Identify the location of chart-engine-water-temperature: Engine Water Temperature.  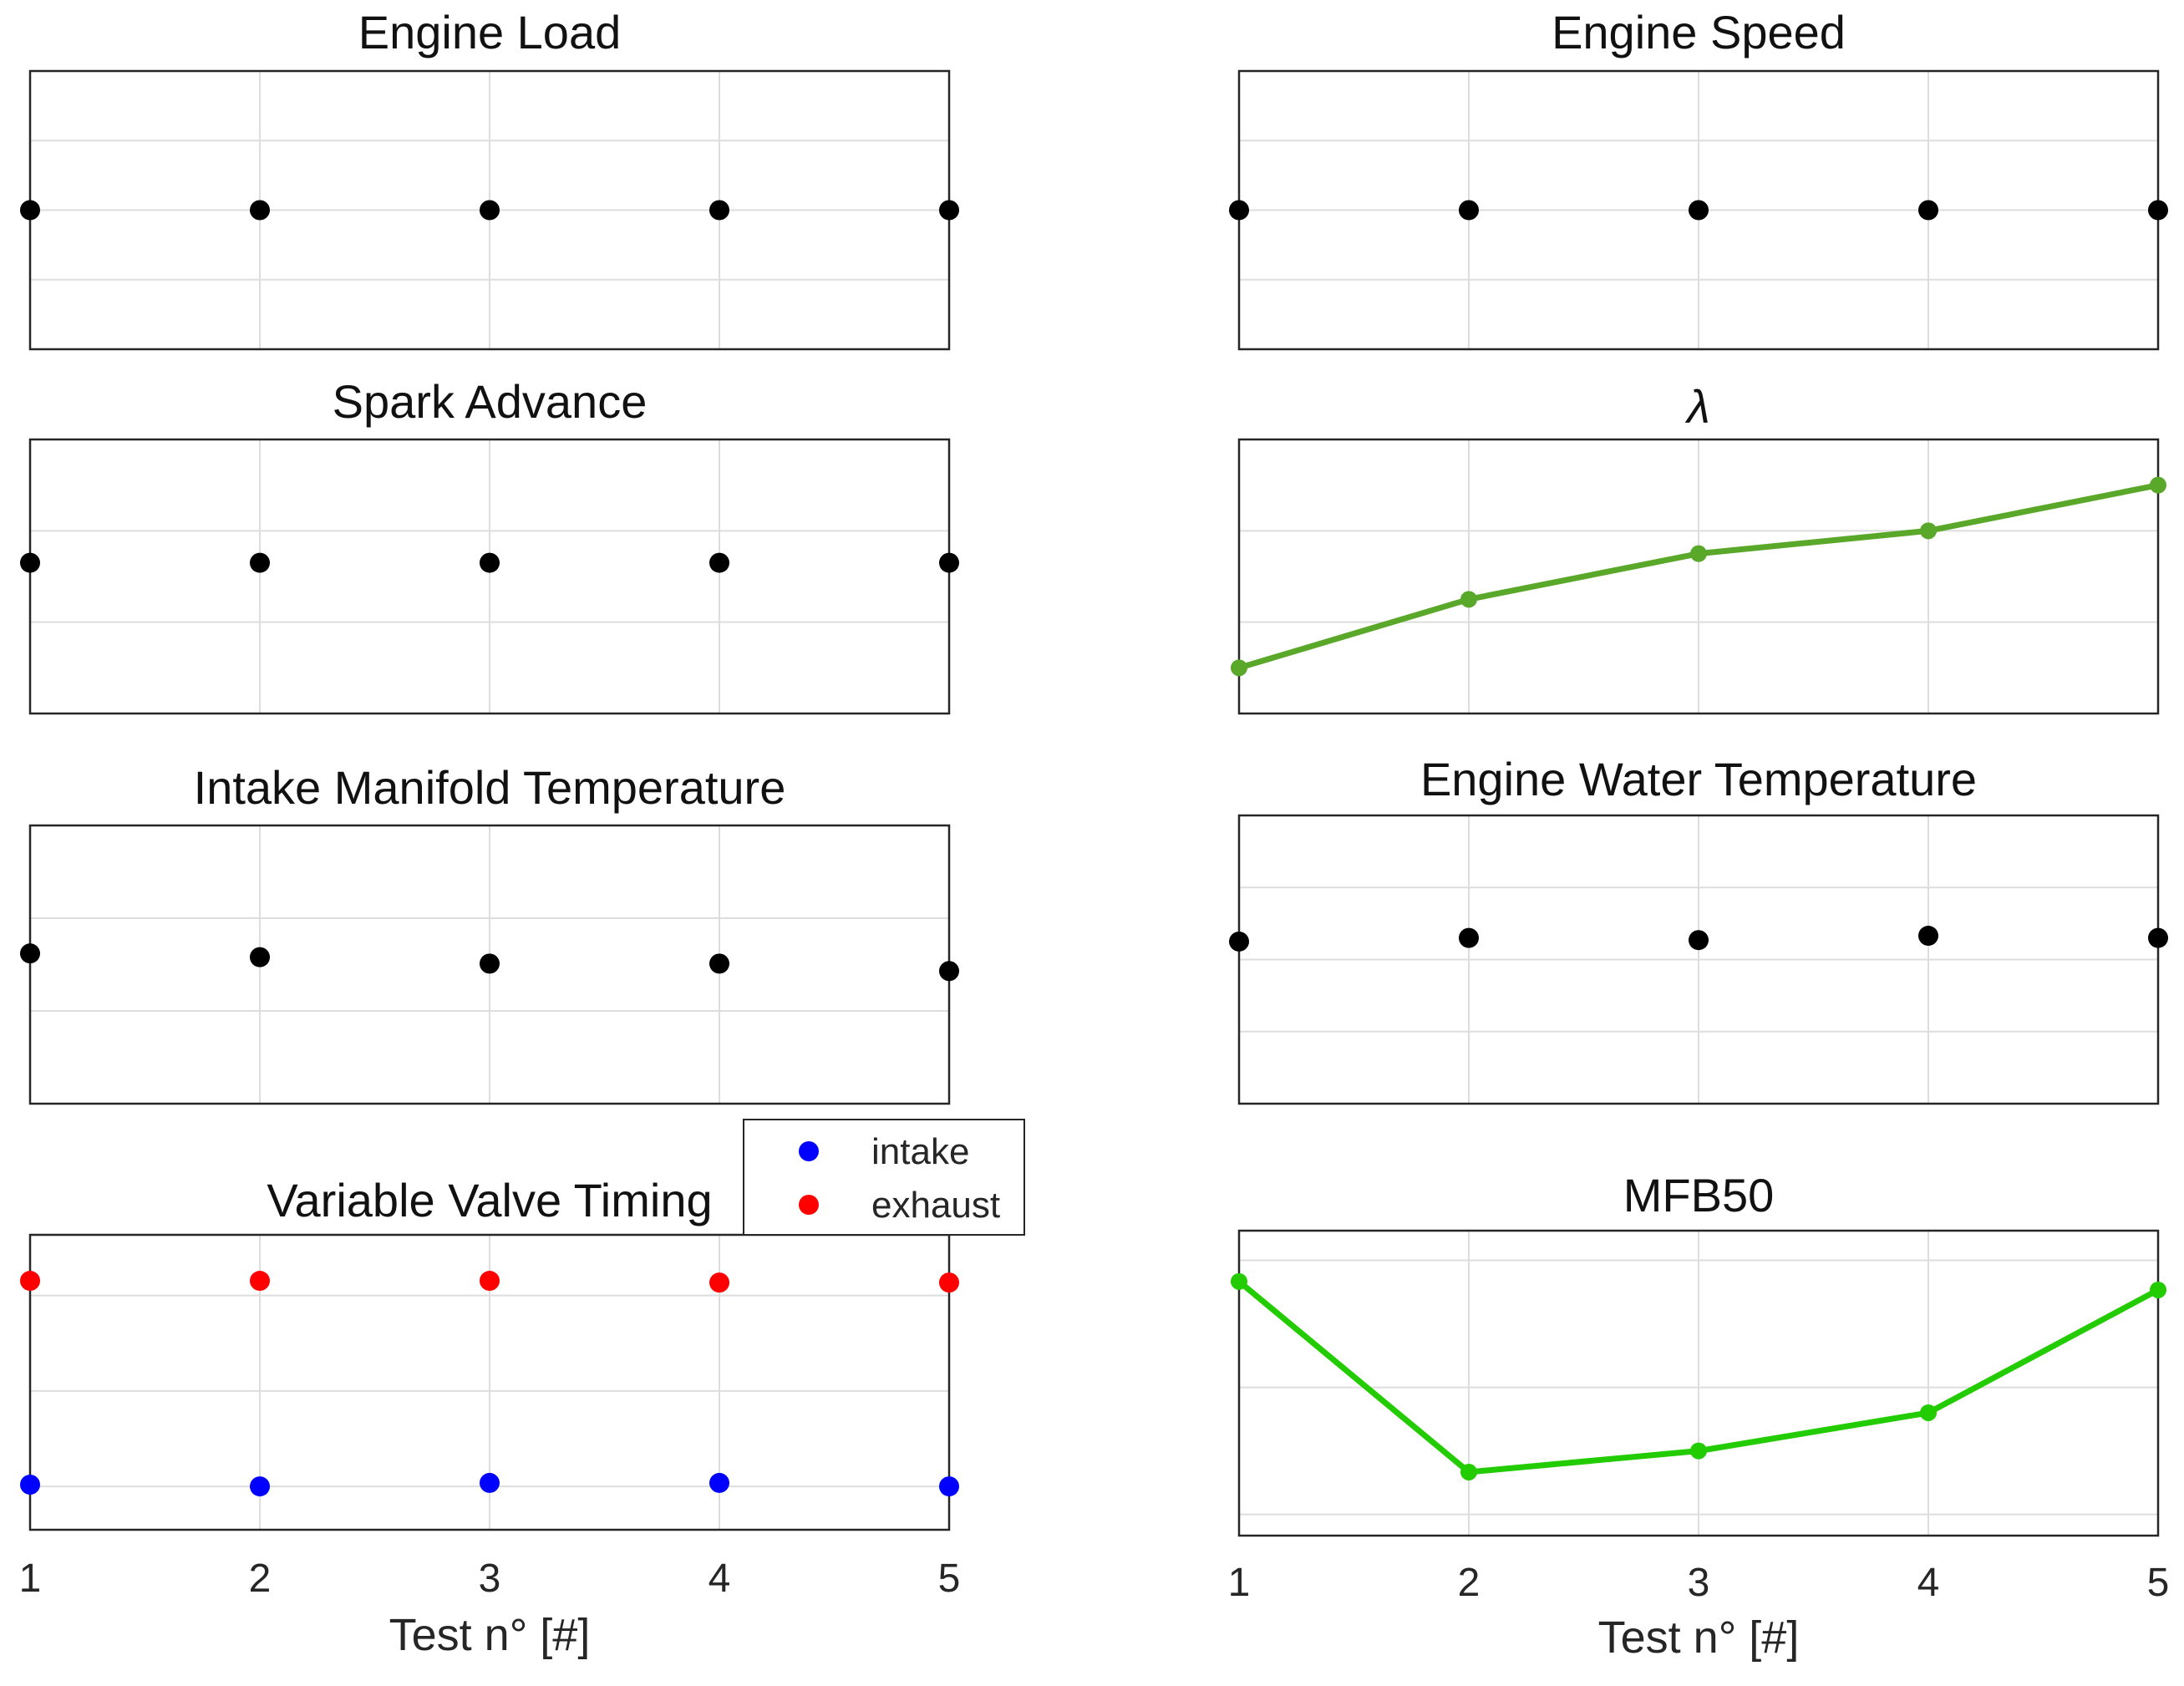
(1698, 929).